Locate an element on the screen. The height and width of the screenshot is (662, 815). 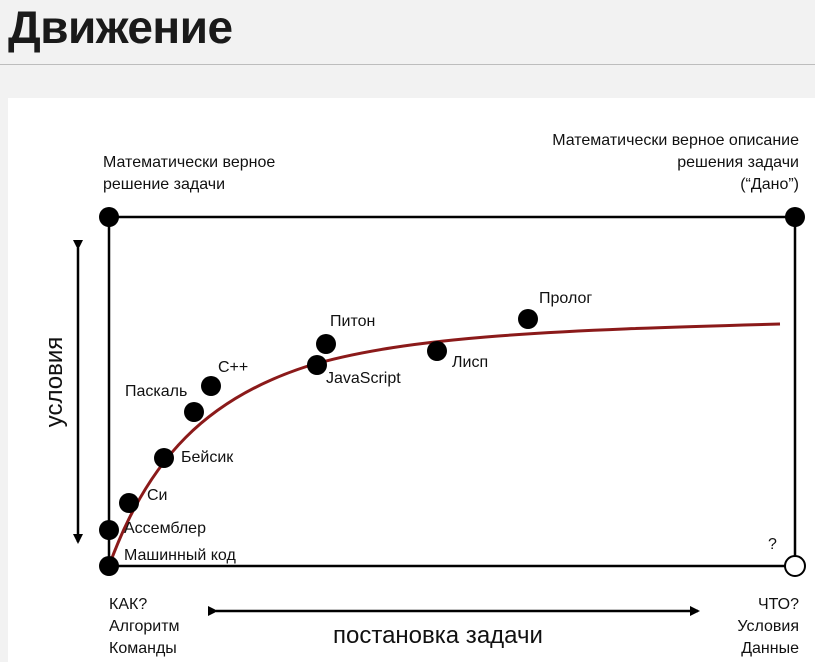
page-title: Движение is located at coordinates (120, 27).